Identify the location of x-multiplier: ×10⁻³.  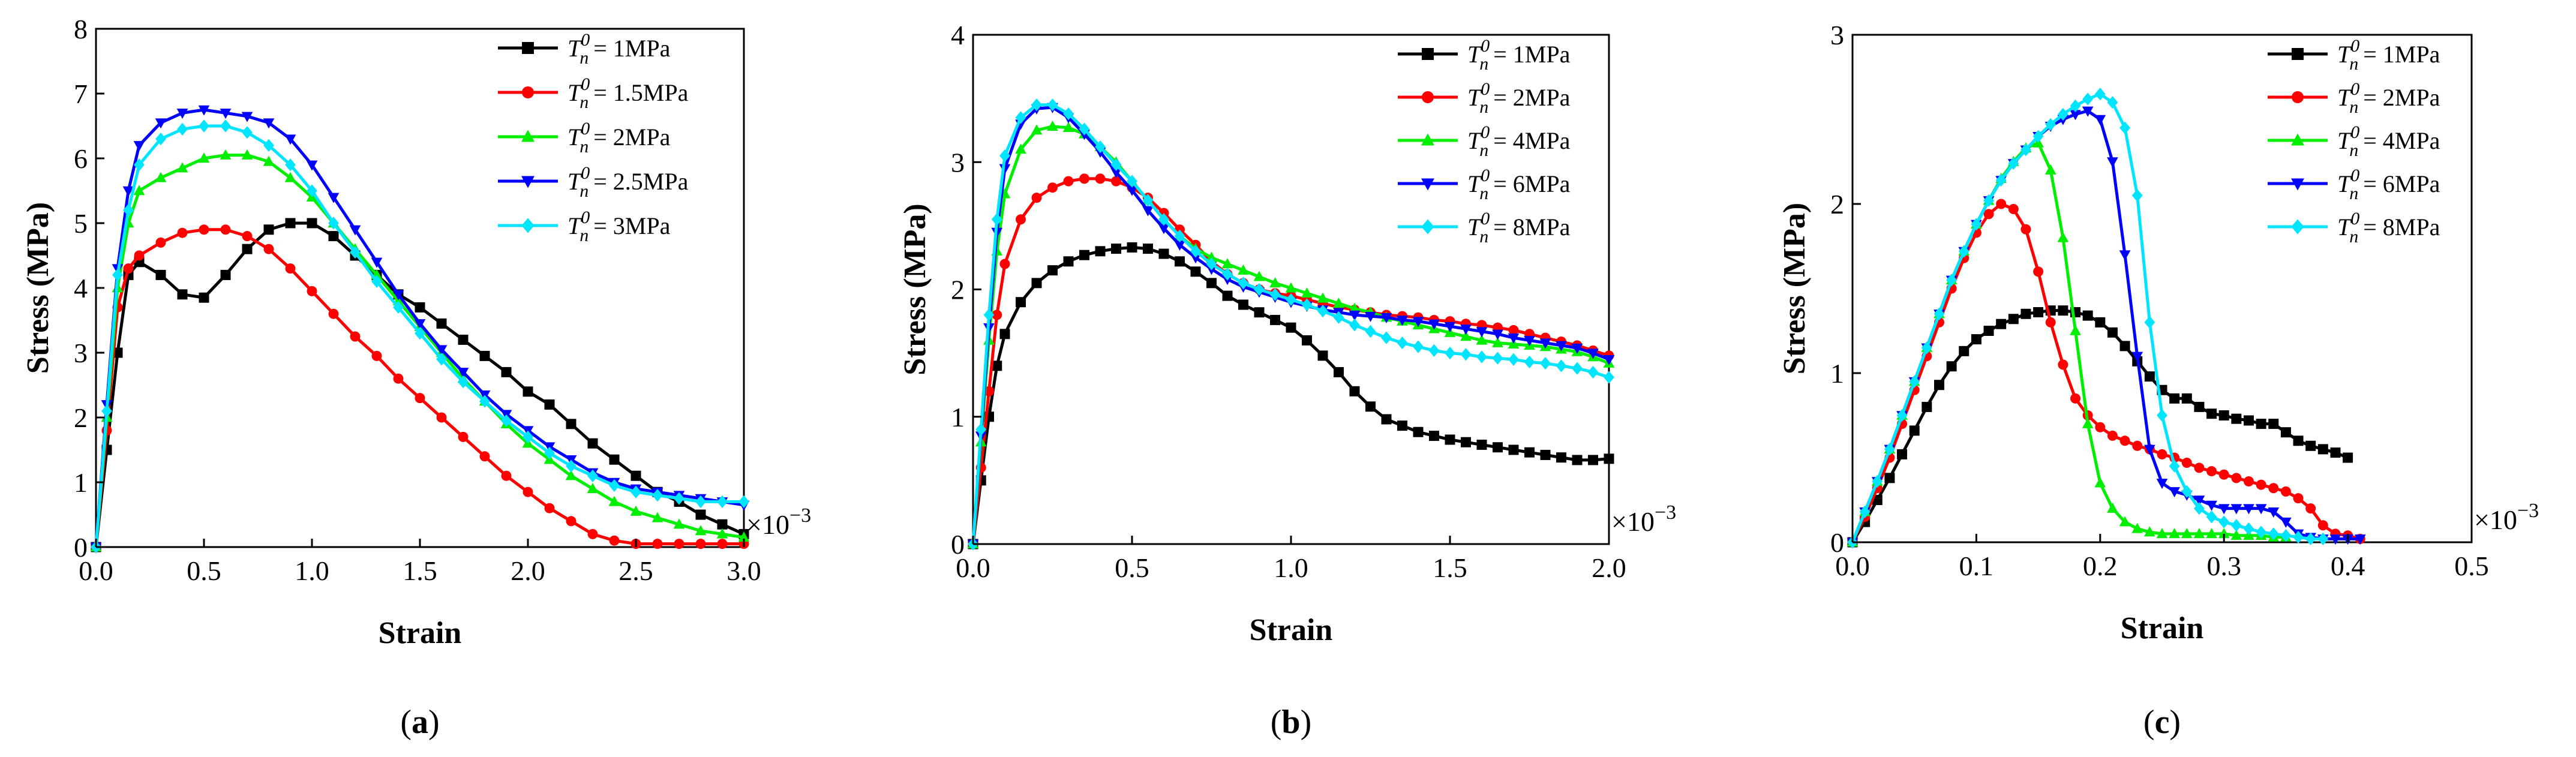
(778, 522).